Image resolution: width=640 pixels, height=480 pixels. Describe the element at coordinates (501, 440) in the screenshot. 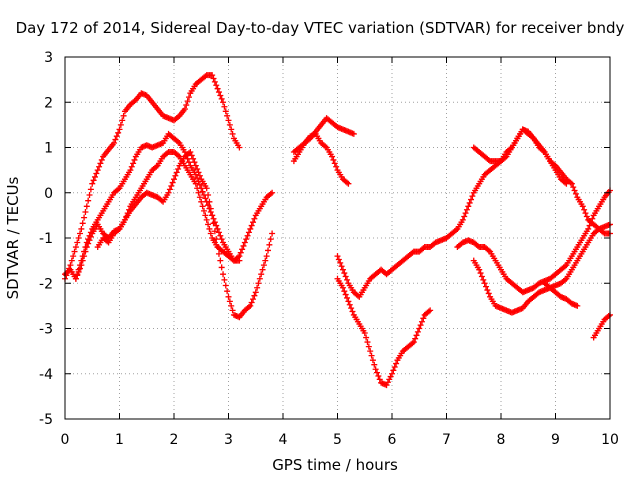

I see `x-tick-label: 8` at that location.